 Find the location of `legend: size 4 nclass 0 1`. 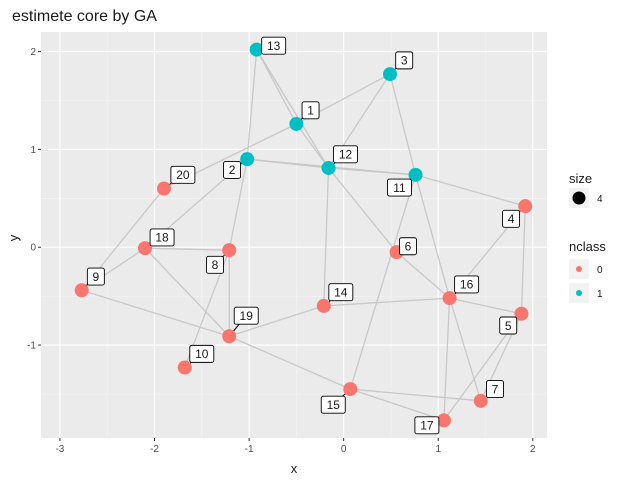

legend: size 4 nclass 0 1 is located at coordinates (587, 237).